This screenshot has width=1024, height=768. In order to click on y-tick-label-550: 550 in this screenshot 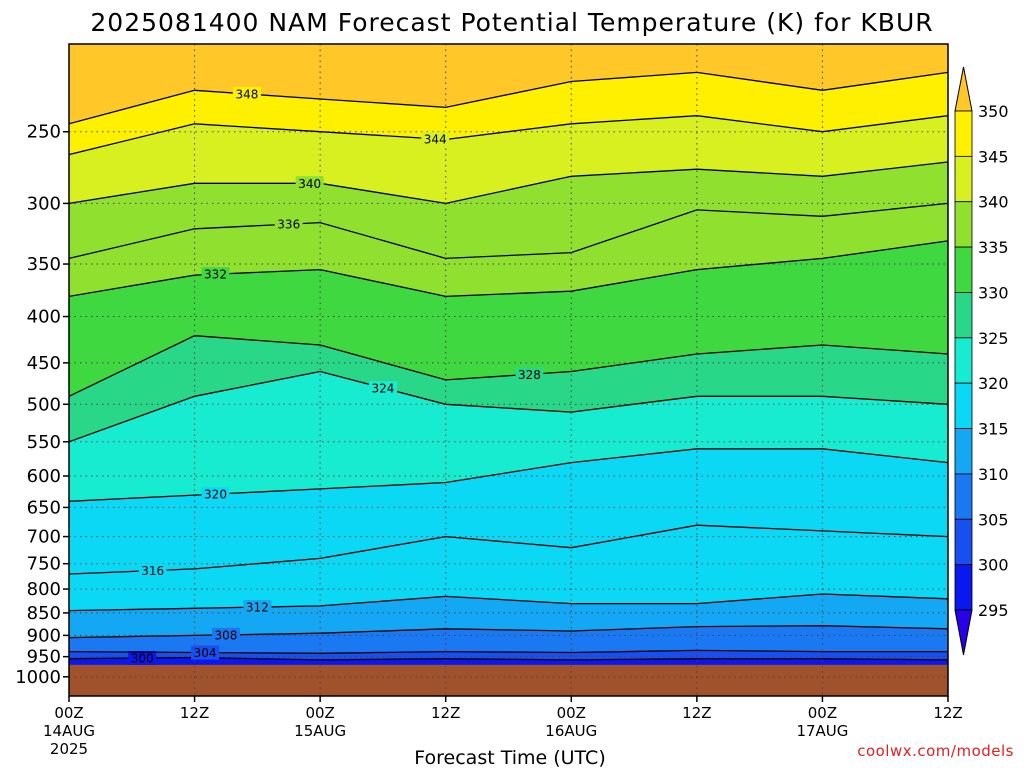, I will do `click(44, 442)`.